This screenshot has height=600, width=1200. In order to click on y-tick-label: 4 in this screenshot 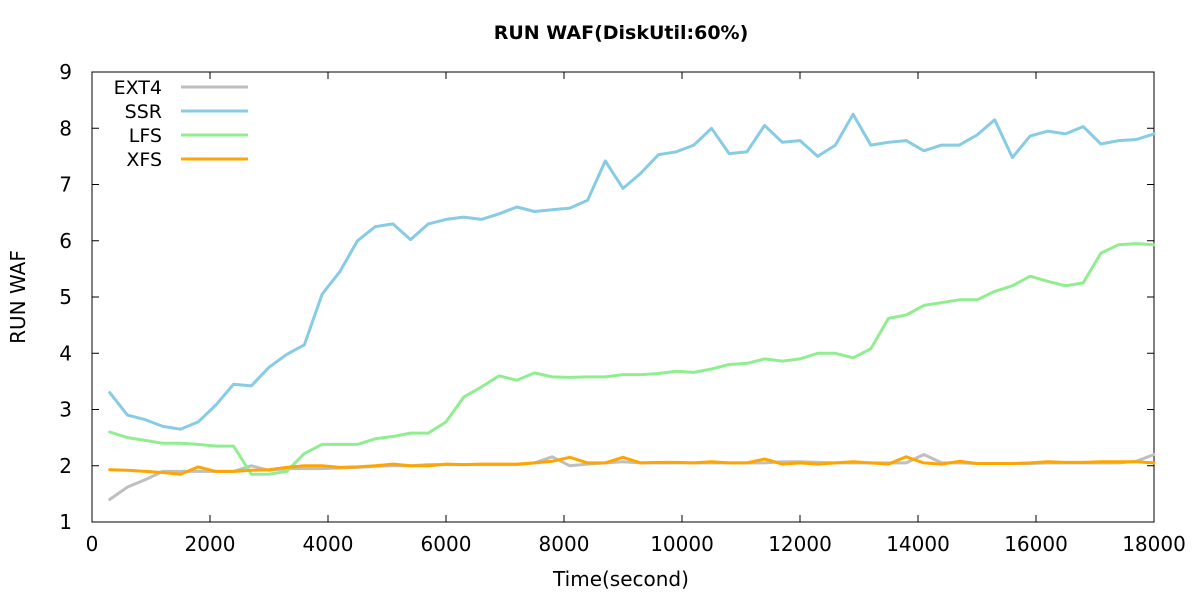, I will do `click(65, 353)`.